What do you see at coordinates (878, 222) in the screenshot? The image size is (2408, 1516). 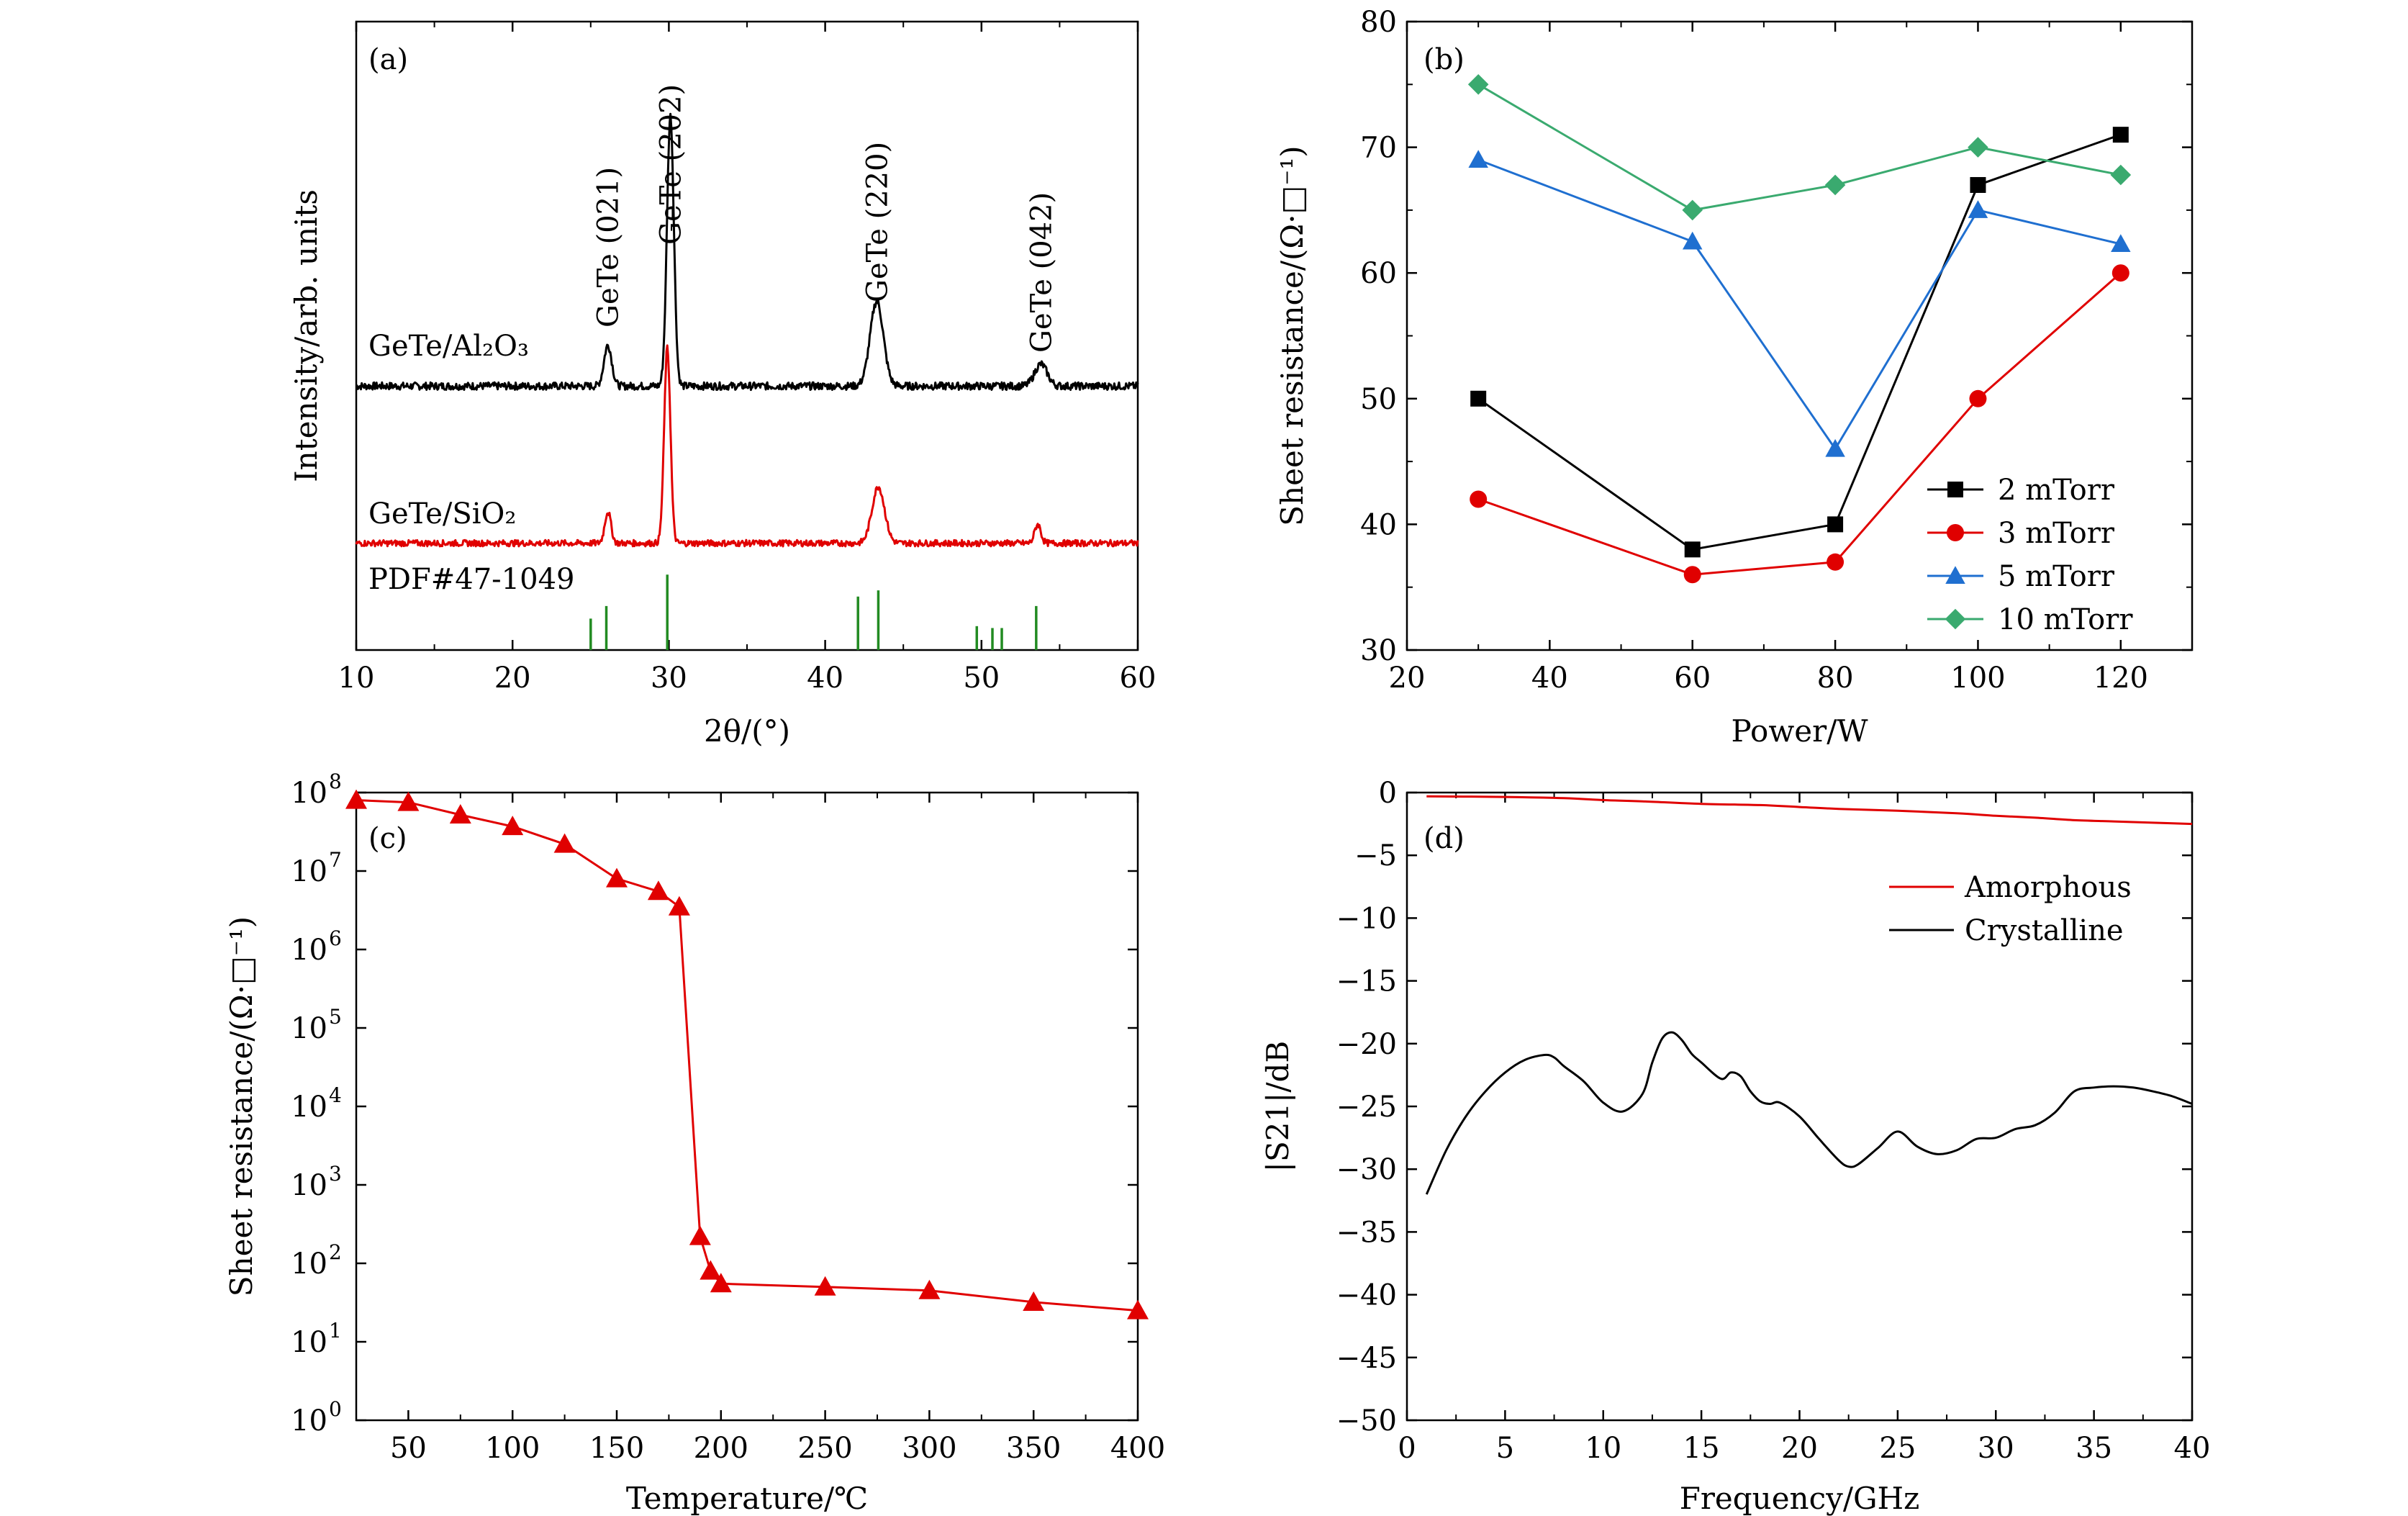 I see `panel-a-peak-annotation: GeTe (220)` at bounding box center [878, 222].